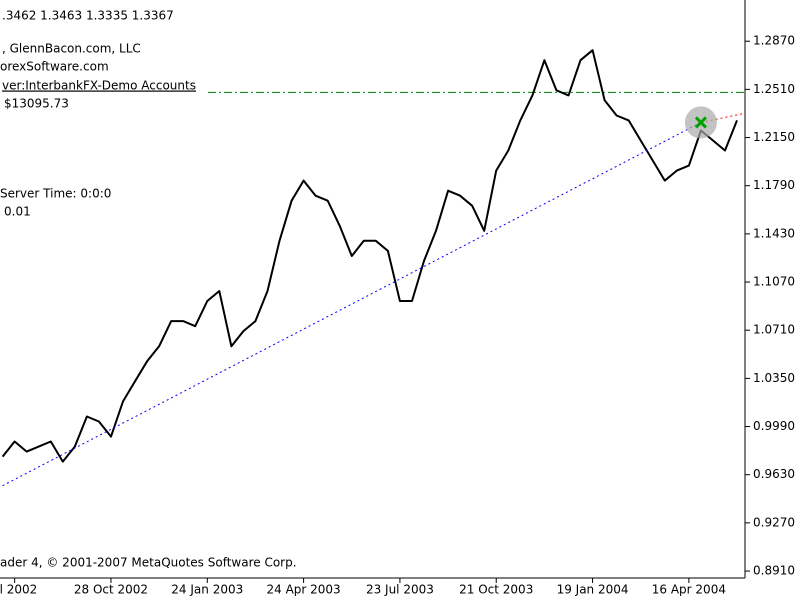  I want to click on x-tick-label: ul 2002, so click(18, 590).